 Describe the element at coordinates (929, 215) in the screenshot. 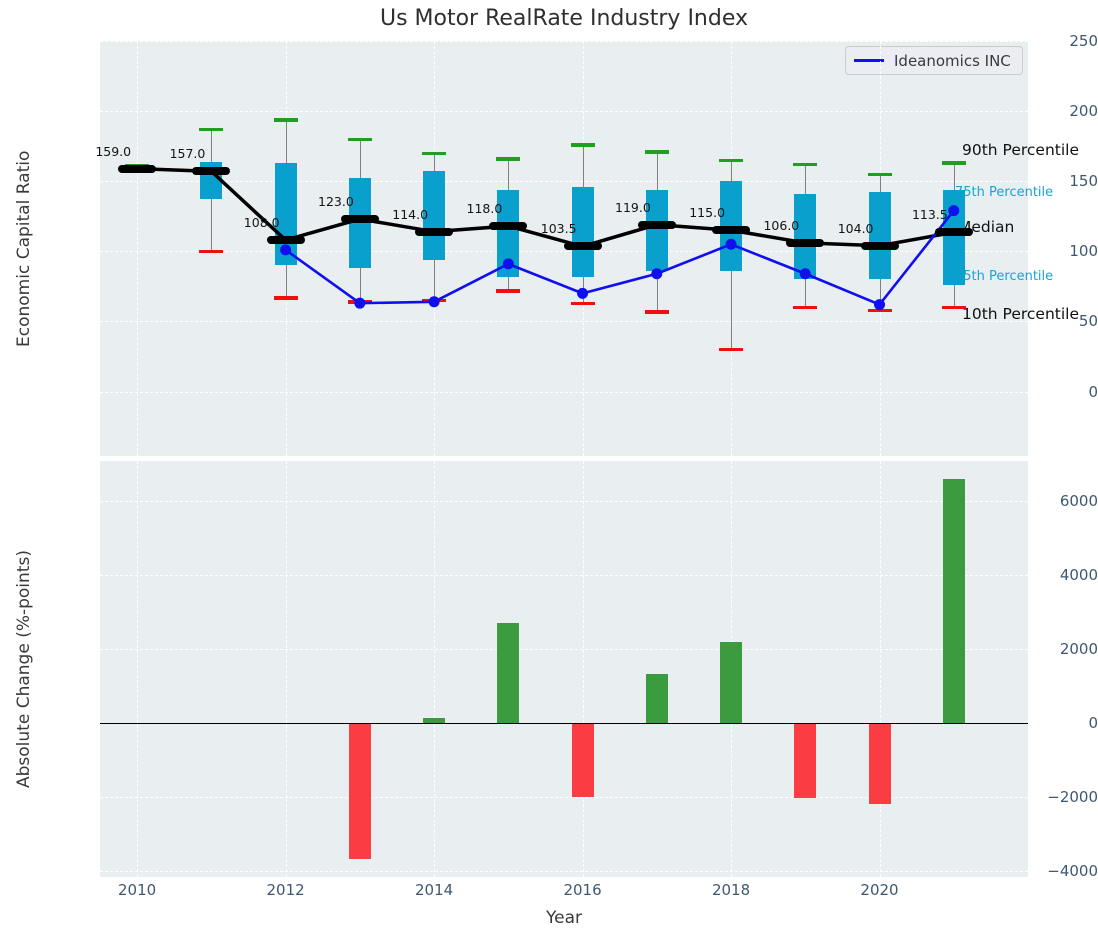

I see `median-value-label: 113.5` at that location.